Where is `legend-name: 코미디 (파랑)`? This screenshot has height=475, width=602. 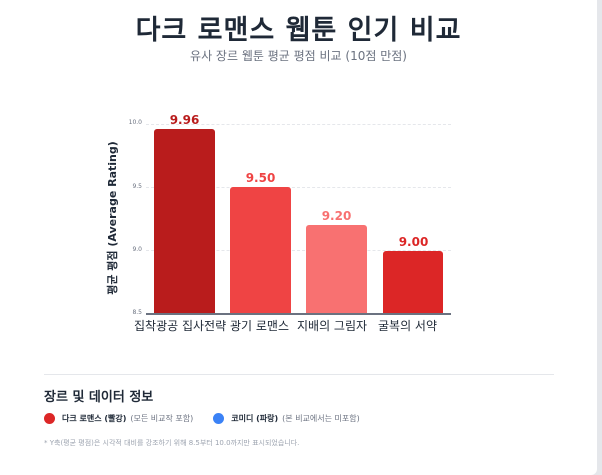
legend-name: 코미디 (파랑) is located at coordinates (255, 418).